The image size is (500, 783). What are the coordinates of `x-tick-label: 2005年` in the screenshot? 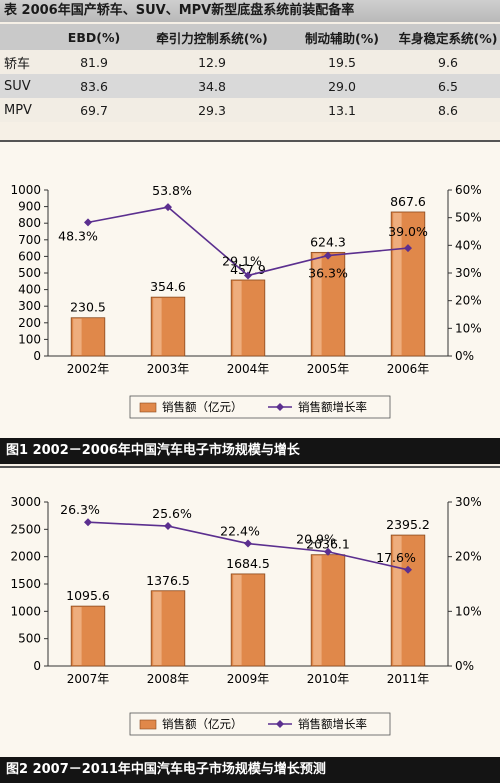 It's located at (328, 369).